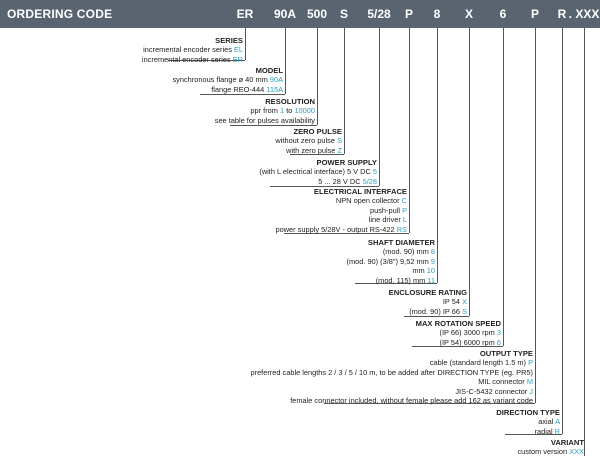 This screenshot has height=459, width=600. What do you see at coordinates (401, 242) in the screenshot?
I see `section-title: SHAFT DIAMETER` at bounding box center [401, 242].